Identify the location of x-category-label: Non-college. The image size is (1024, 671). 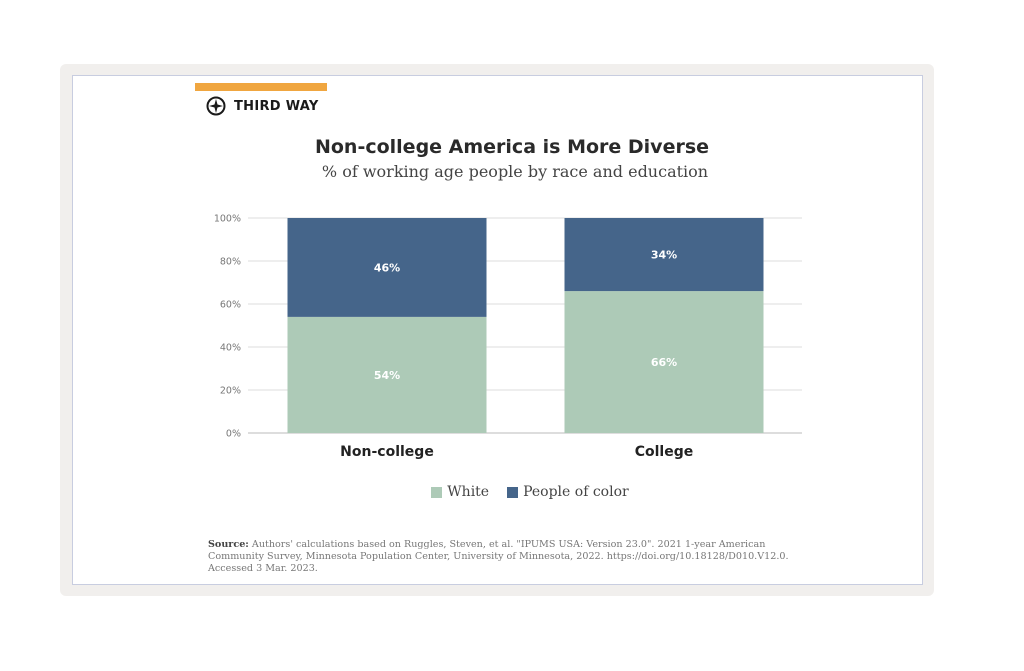
(387, 452).